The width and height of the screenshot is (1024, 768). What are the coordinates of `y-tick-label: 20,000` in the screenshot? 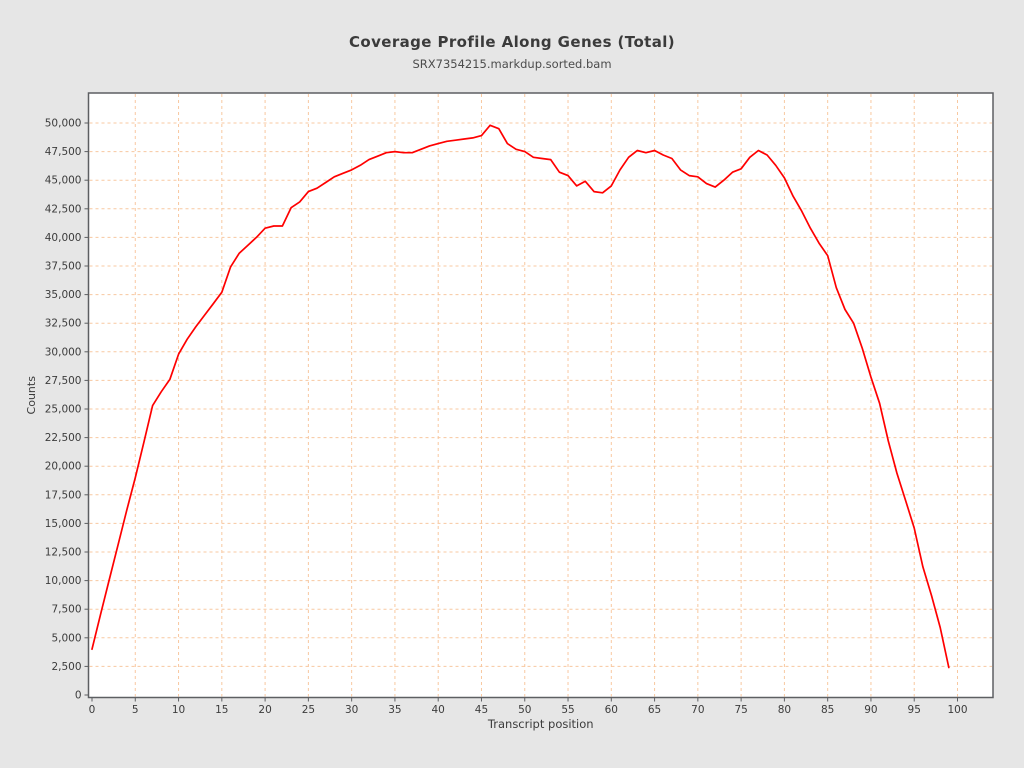 It's located at (63, 467).